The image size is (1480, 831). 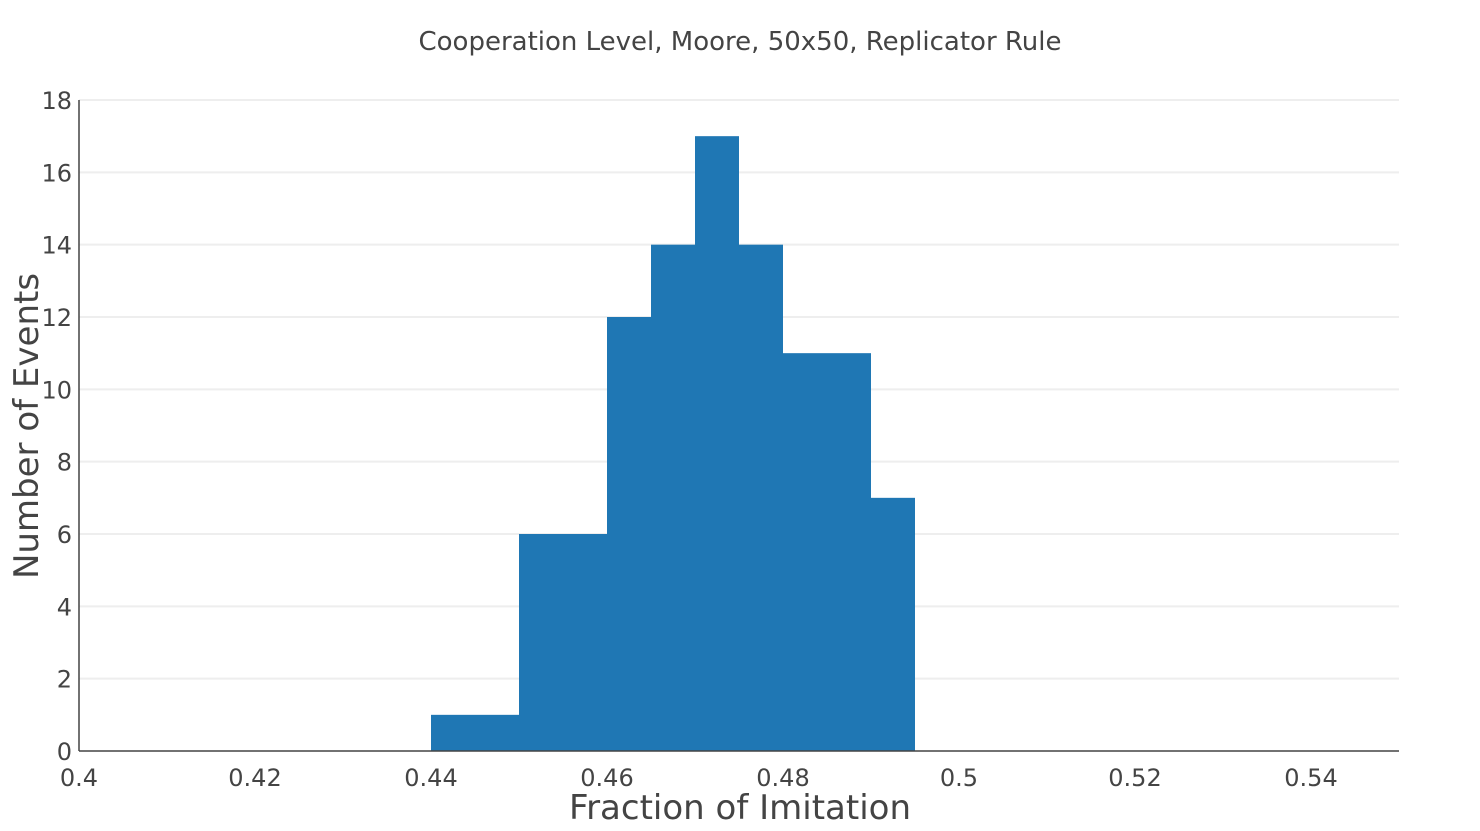 I want to click on x-tick-label: 0.5, so click(x=959, y=778).